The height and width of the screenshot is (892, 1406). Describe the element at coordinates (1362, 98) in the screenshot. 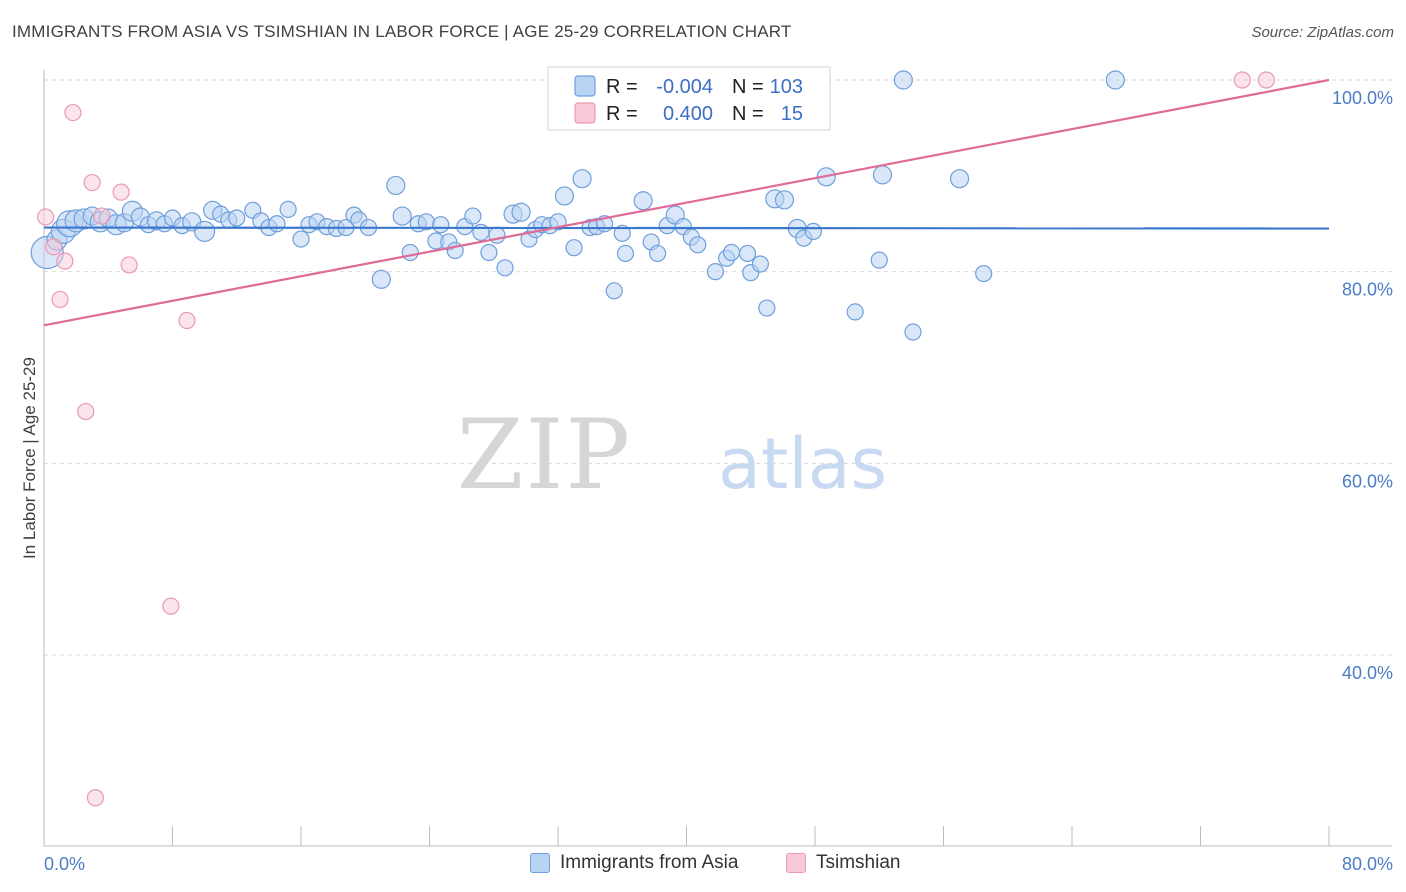

I see `y-tick-label-0: 100.0%` at that location.